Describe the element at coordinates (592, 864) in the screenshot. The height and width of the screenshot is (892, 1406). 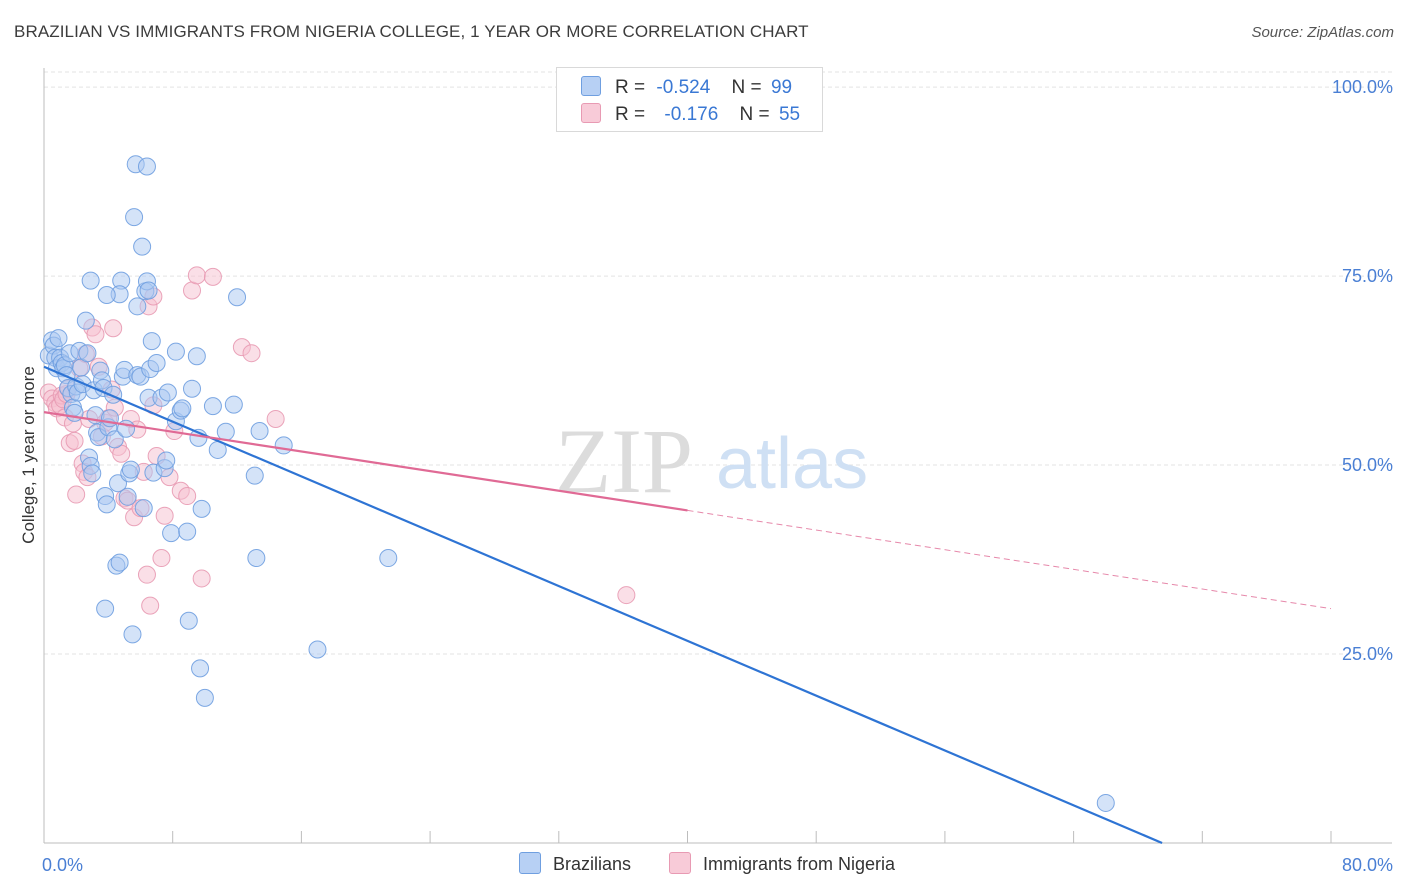
I see `bottom-legend-label: Brazilians` at that location.